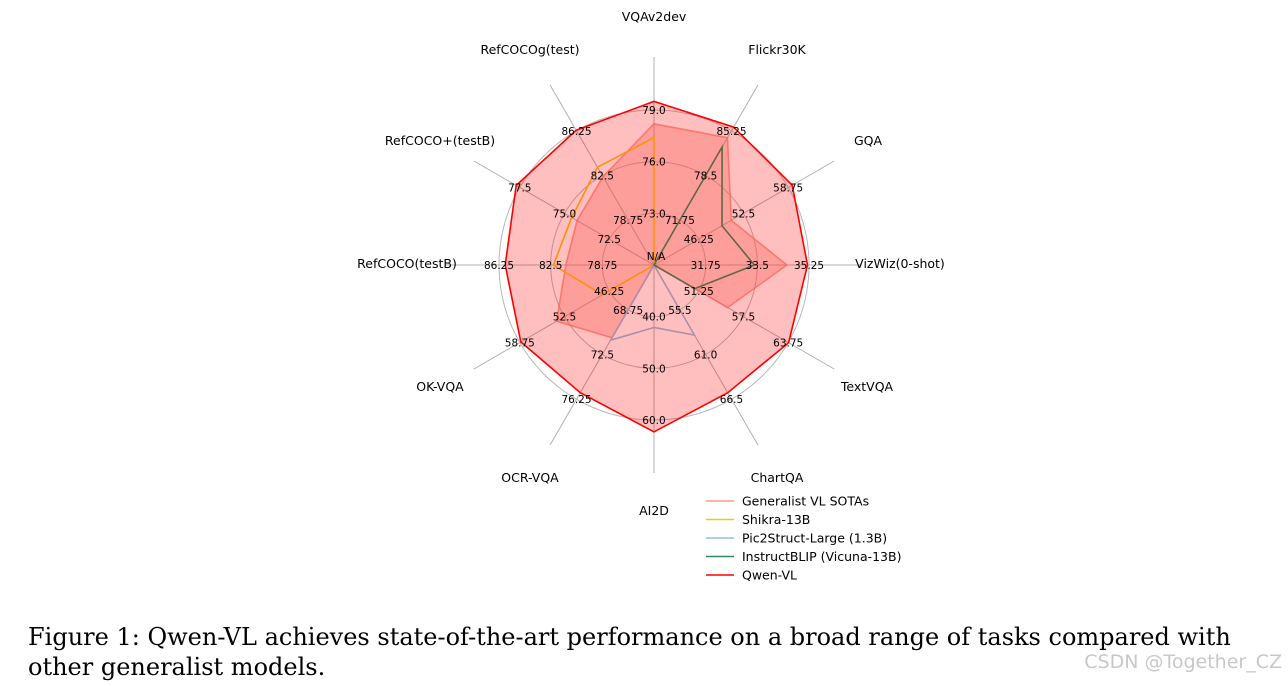 The width and height of the screenshot is (1288, 686). Describe the element at coordinates (777, 49) in the screenshot. I see `axis-title: Flickr30K` at that location.